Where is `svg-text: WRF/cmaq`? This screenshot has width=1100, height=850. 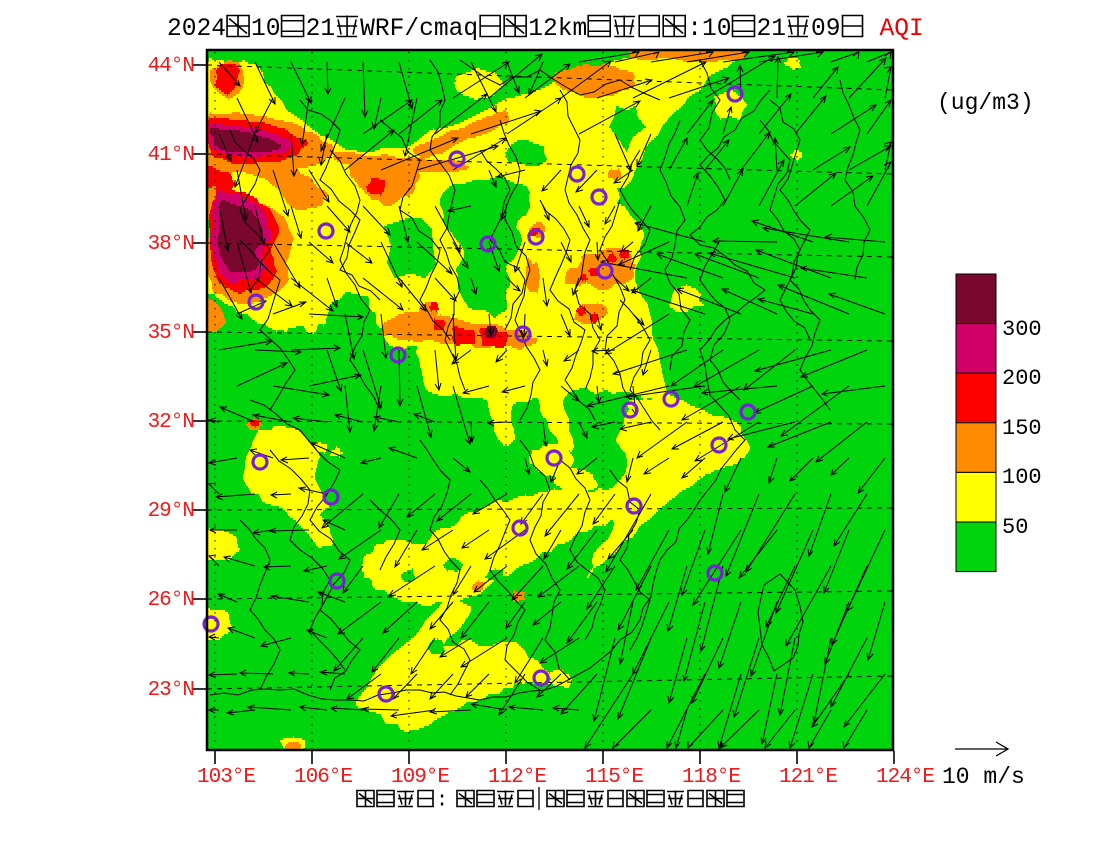
svg-text: WRF/cmaq is located at coordinates (419, 28).